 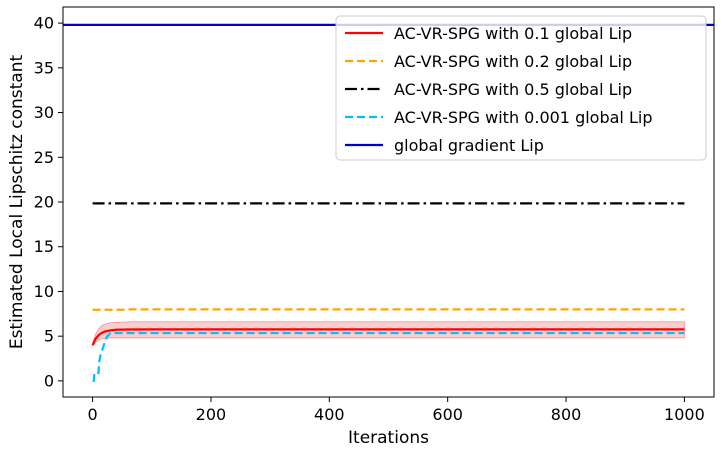 I want to click on y-tick-label: 15, so click(x=44, y=246).